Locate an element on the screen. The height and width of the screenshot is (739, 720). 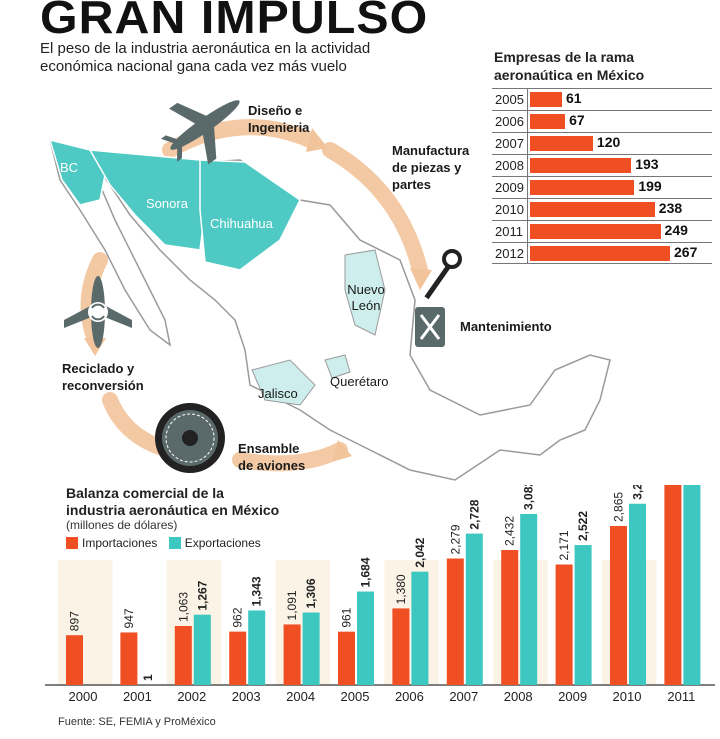
legend-imports: Importaciones is located at coordinates (111, 543).